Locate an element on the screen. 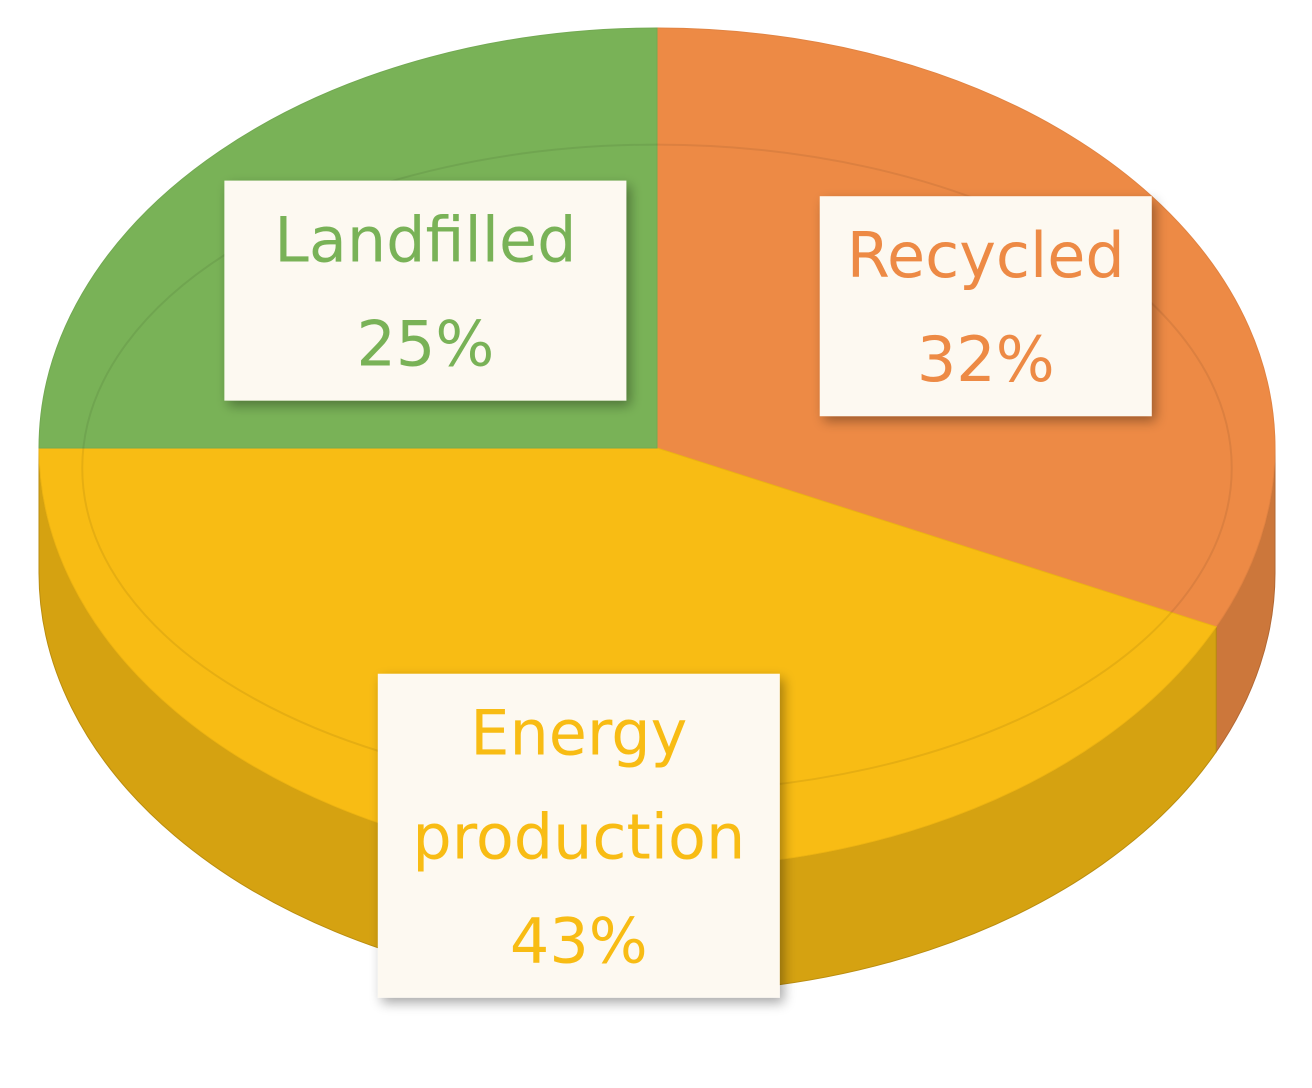 This screenshot has width=1312, height=1088. data-label-text: production is located at coordinates (578, 837).